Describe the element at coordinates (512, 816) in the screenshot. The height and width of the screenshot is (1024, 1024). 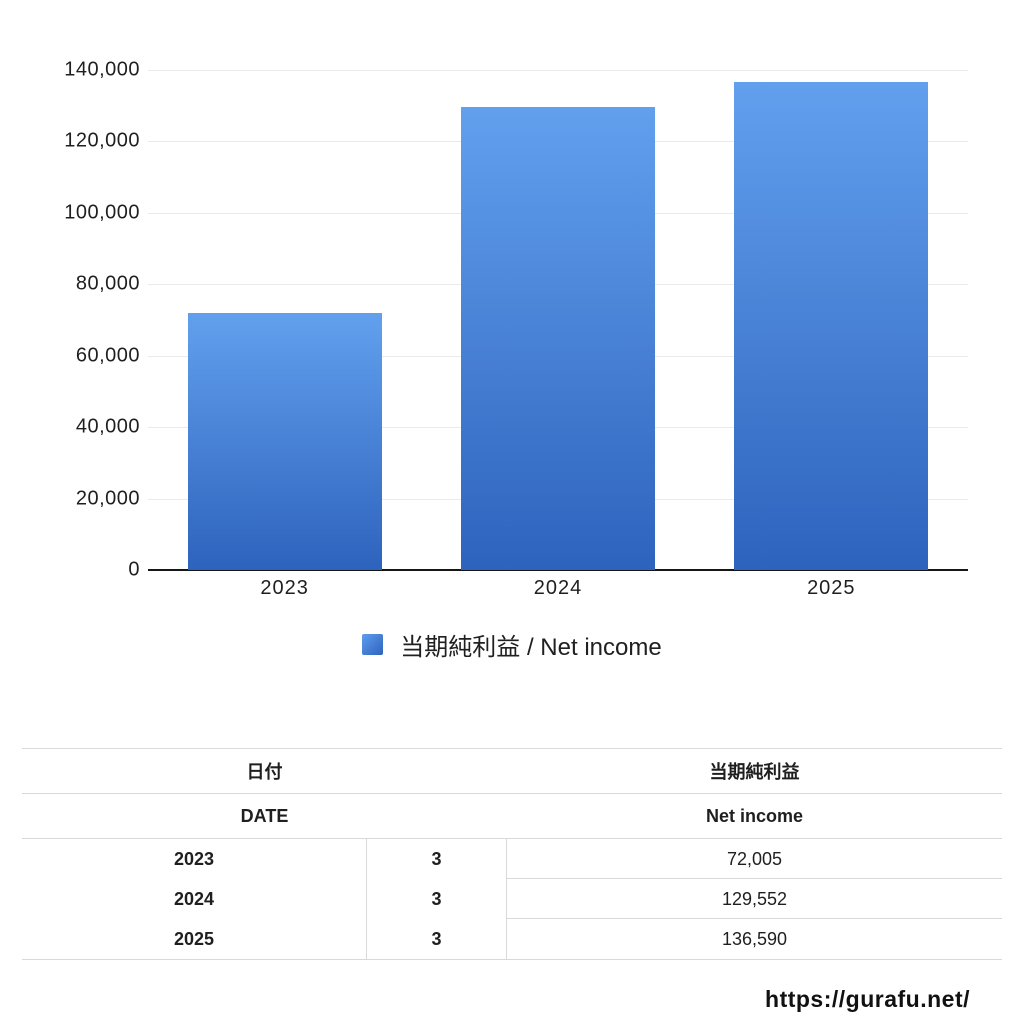
I see `table-header-row-en: DATE Net income` at that location.